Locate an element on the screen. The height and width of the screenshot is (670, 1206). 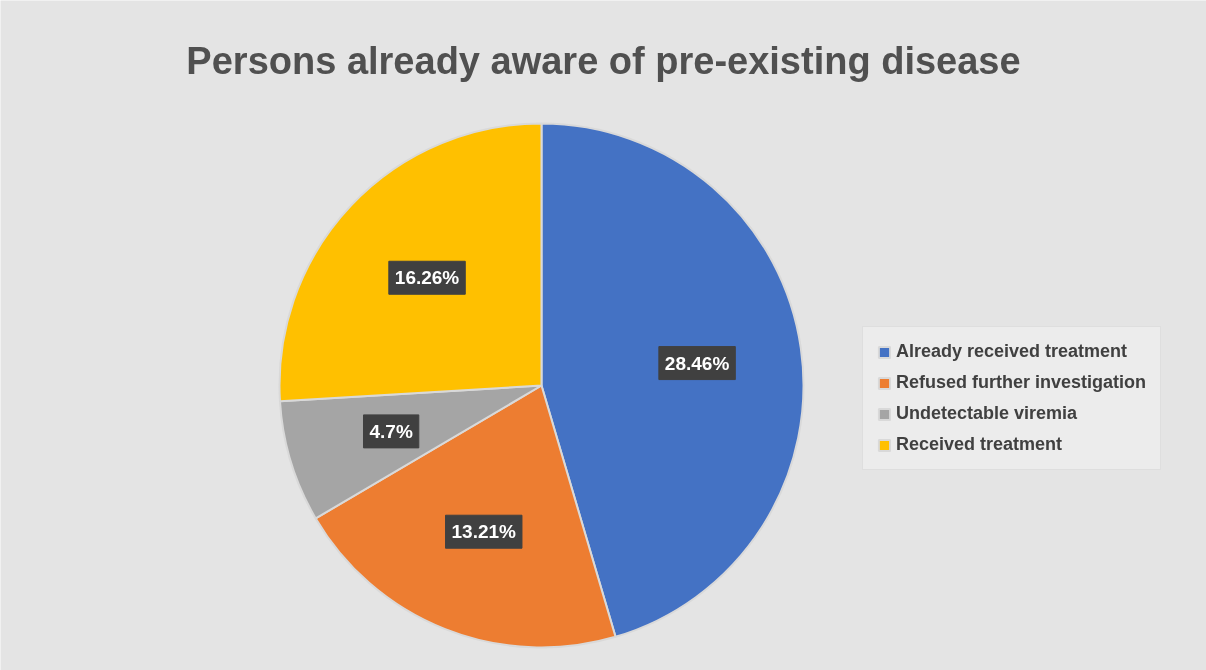
chart-title: Persons already aware of pre-existing disease is located at coordinates (603, 60).